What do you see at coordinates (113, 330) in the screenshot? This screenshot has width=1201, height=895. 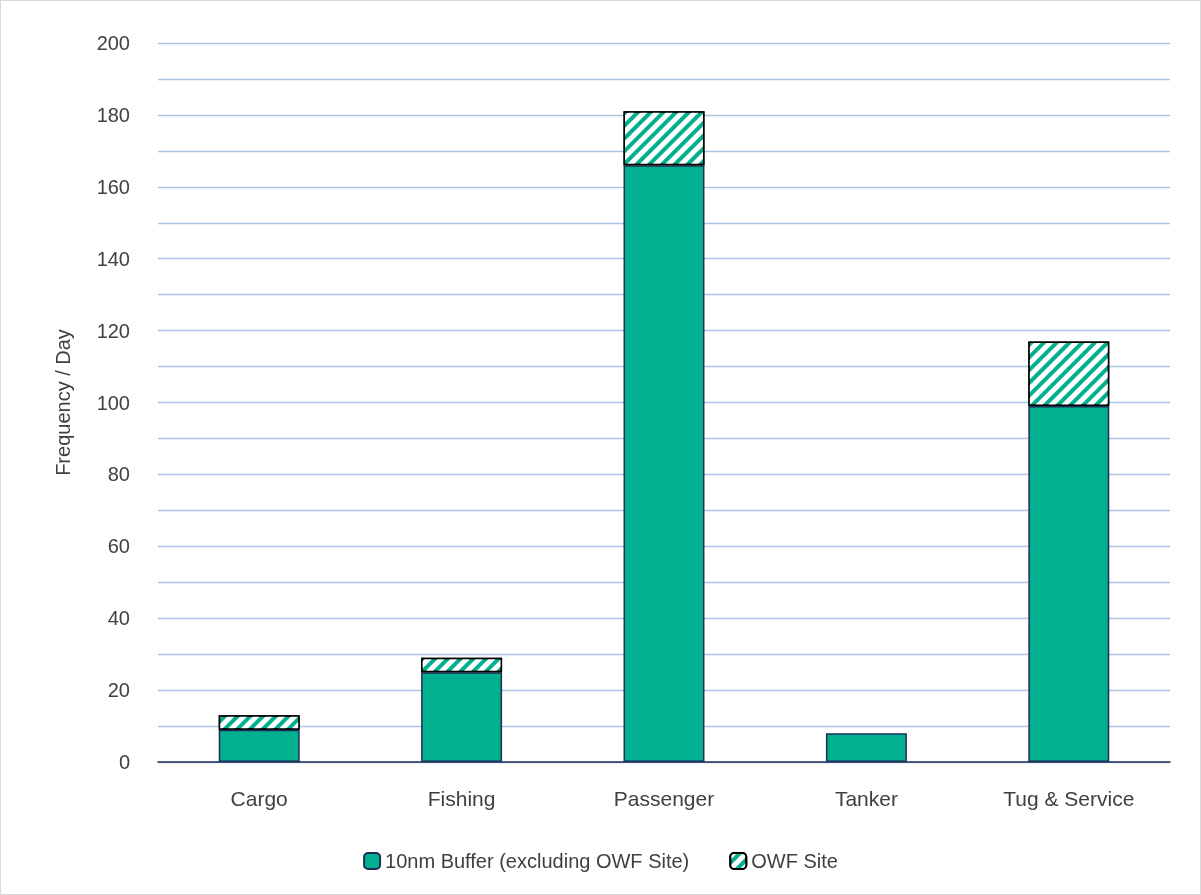 I see `y-tick-label: 120` at bounding box center [113, 330].